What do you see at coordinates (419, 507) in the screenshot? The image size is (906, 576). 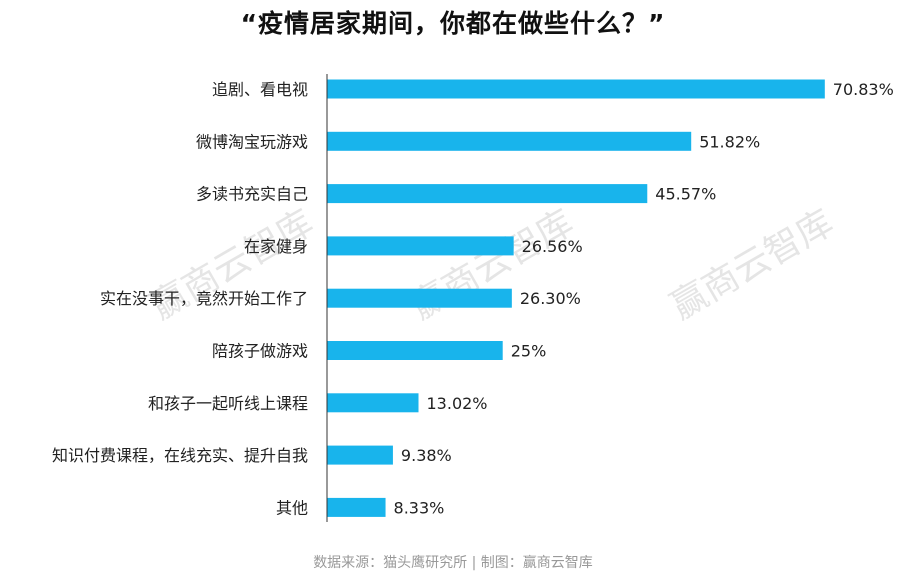 I see `value-label-8: 8.33%` at bounding box center [419, 507].